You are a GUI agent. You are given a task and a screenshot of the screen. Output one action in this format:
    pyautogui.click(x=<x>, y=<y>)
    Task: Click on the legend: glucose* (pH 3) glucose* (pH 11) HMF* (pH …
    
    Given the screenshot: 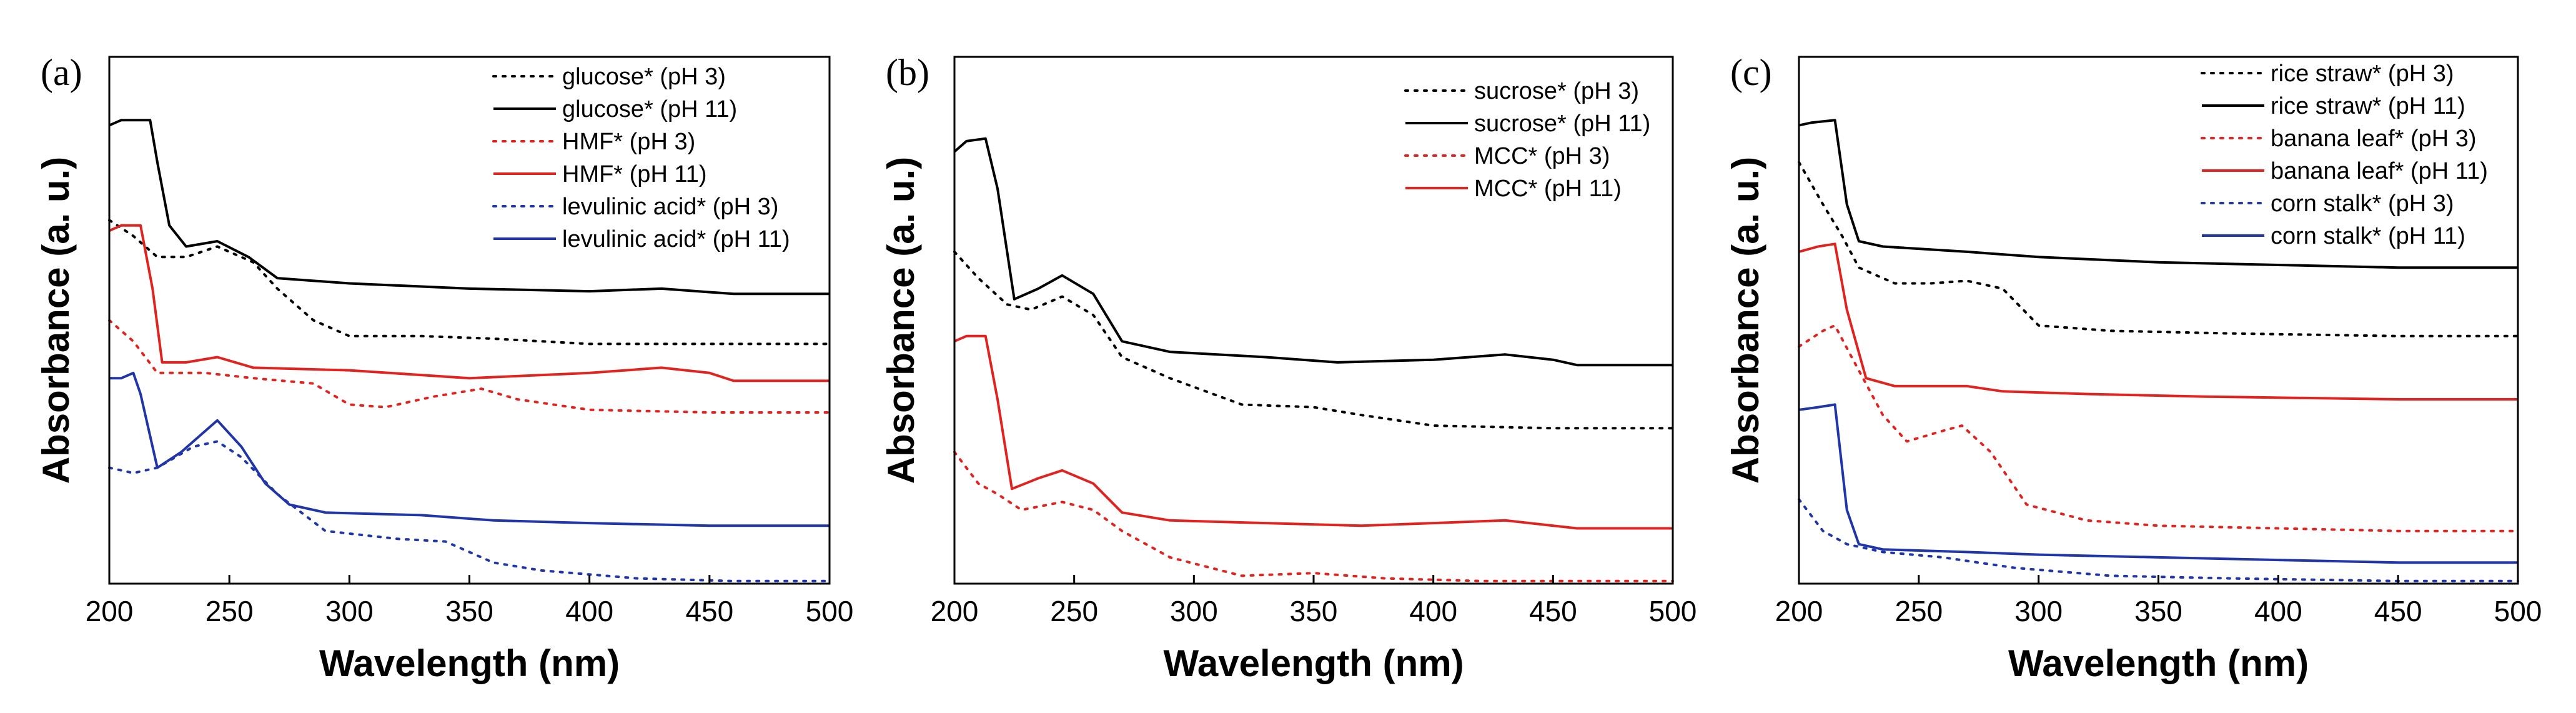 What is the action you would take?
    pyautogui.click(x=641, y=158)
    